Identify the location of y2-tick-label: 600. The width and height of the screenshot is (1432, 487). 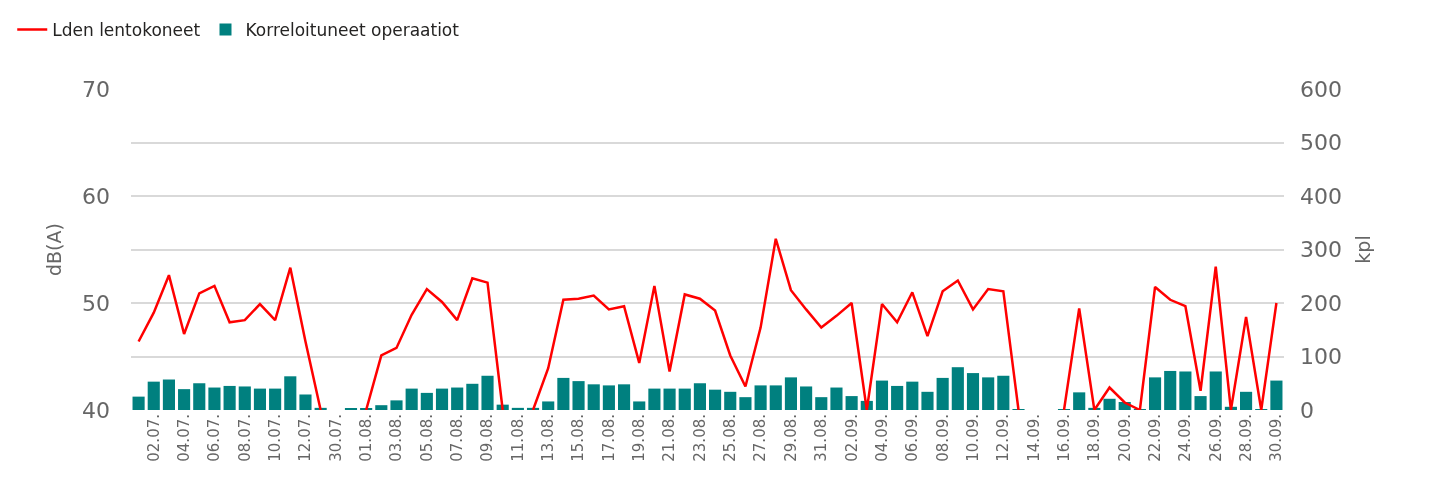
(1321, 89).